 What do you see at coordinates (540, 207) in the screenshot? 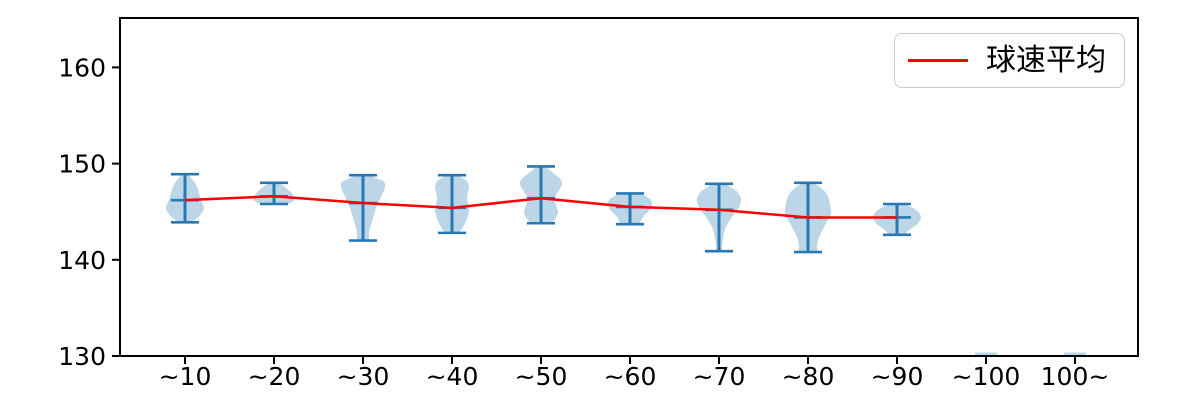
I see `mean-line` at bounding box center [540, 207].